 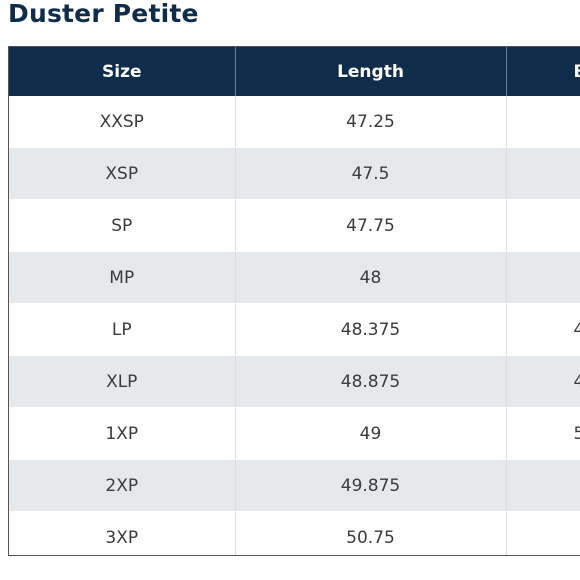 What do you see at coordinates (371, 433) in the screenshot?
I see `length-cell: 49` at bounding box center [371, 433].